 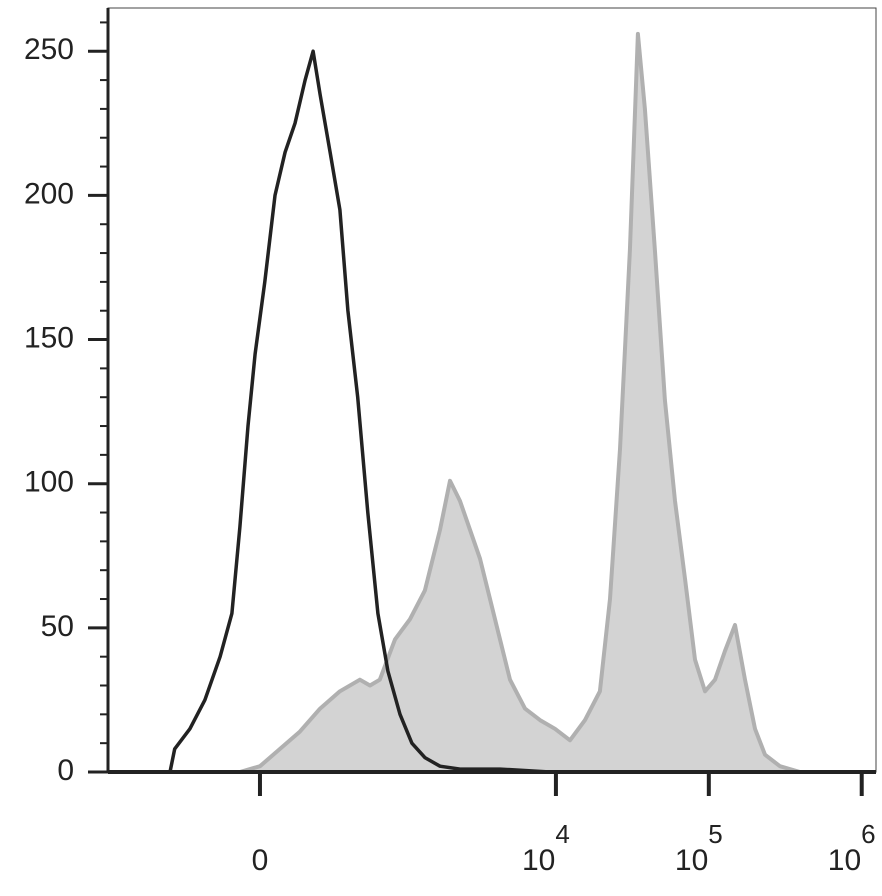 I want to click on x-tick-label: 106, so click(x=852, y=848).